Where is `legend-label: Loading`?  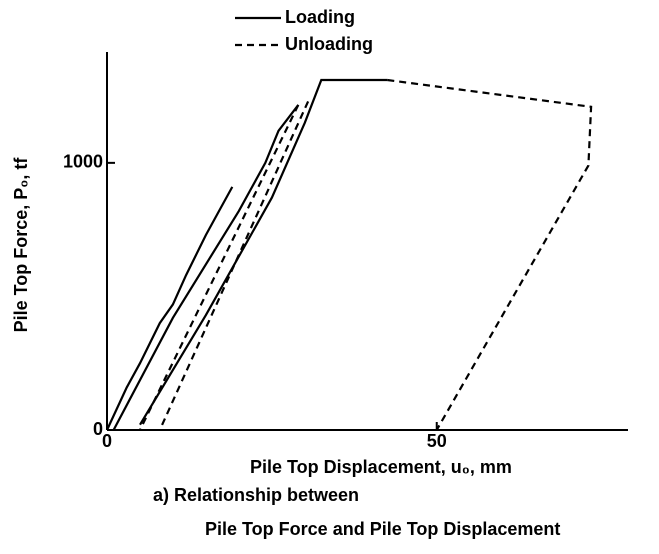 legend-label: Loading is located at coordinates (320, 17).